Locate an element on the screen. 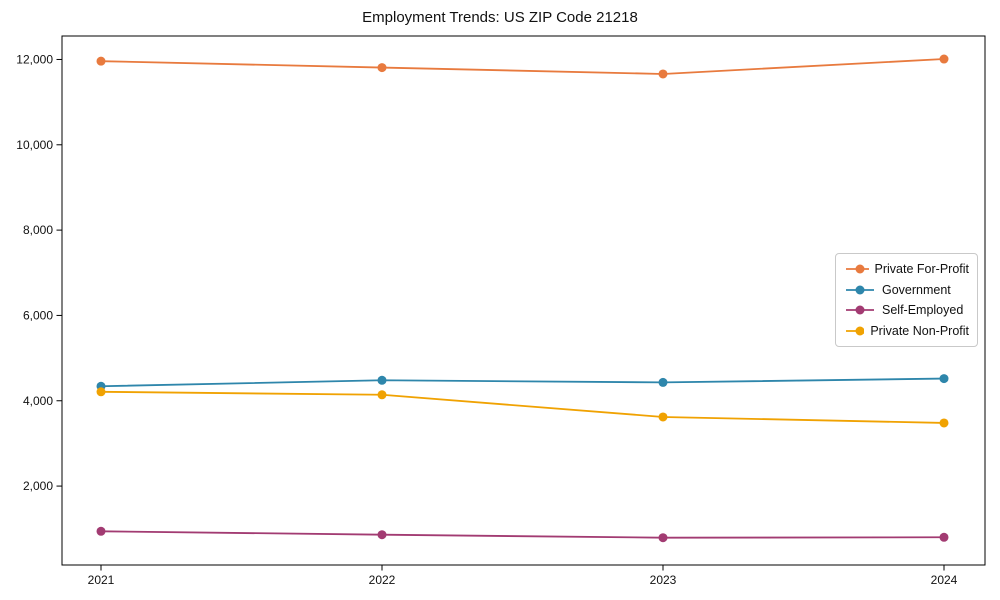 Image resolution: width=1000 pixels, height=600 pixels. legend-entry-self-employed: Self-Employed is located at coordinates (906, 310).